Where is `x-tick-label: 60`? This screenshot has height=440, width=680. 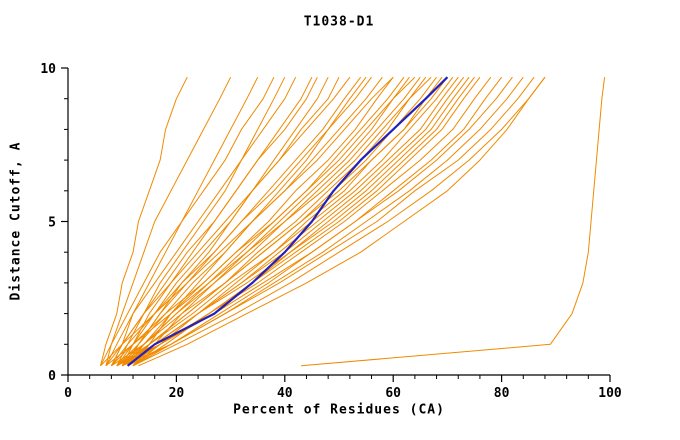 x-tick-label: 60 is located at coordinates (393, 393).